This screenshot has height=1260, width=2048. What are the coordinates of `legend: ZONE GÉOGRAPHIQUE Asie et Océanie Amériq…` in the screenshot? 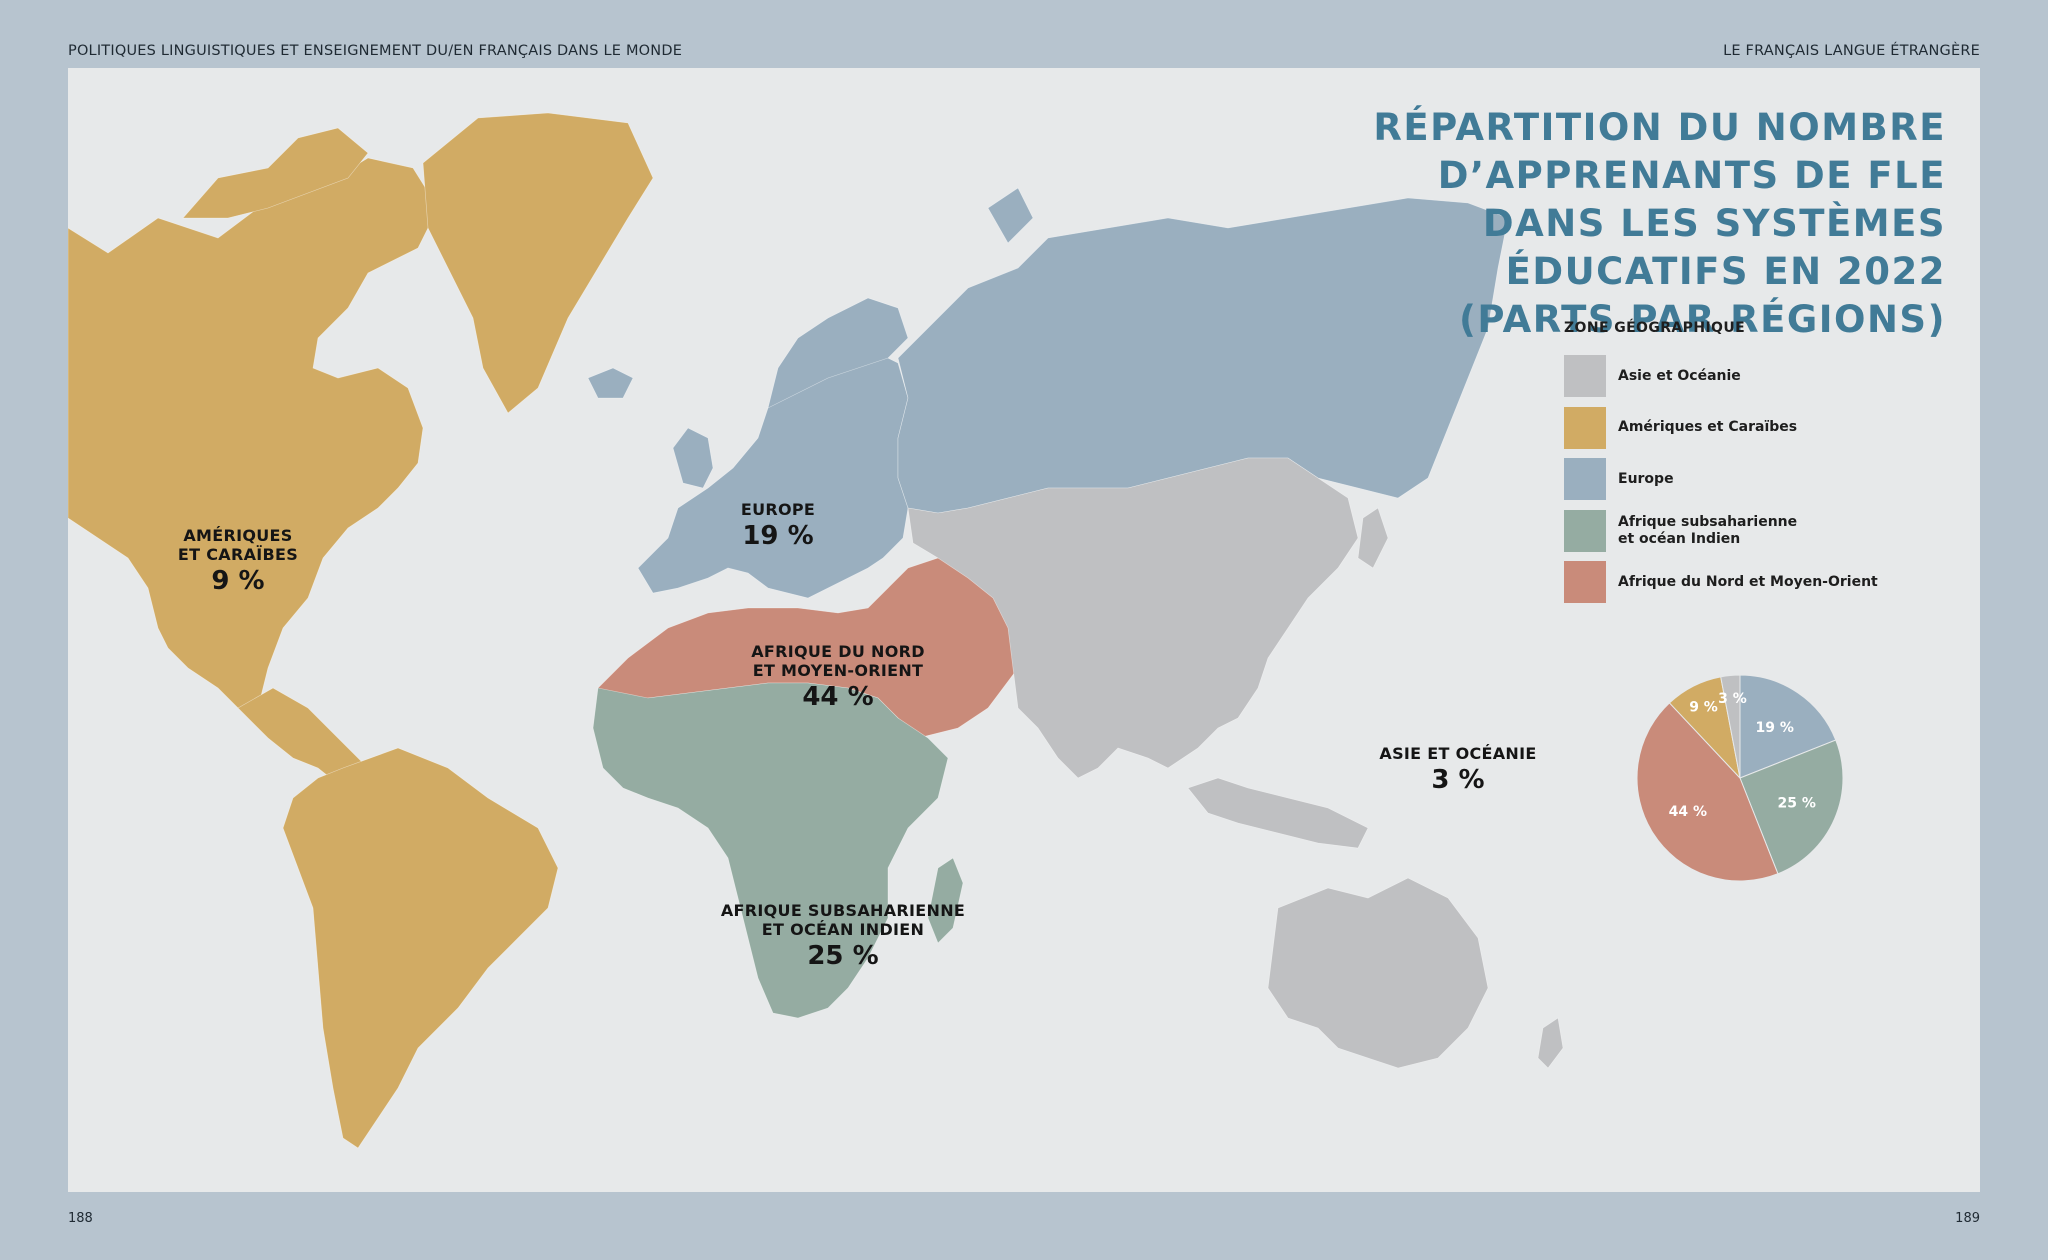 It's located at (1729, 466).